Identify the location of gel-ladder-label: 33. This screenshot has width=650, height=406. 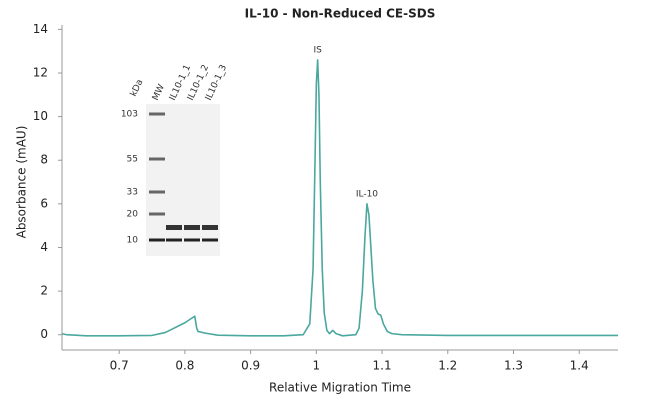
(132, 193).